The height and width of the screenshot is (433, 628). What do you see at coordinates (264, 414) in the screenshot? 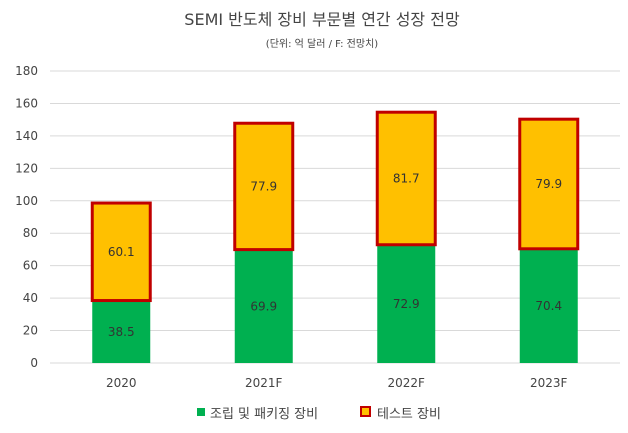
I see `legend-label-assembly: 조립 및 패키징 장비` at bounding box center [264, 414].